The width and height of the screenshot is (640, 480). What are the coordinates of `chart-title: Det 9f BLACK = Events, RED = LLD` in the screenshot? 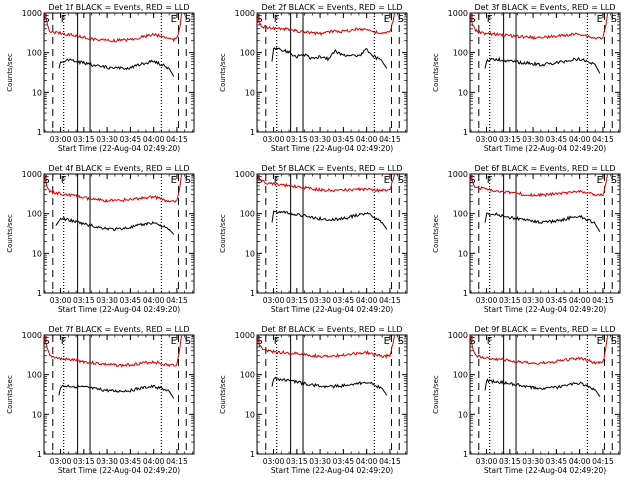 It's located at (544, 329).